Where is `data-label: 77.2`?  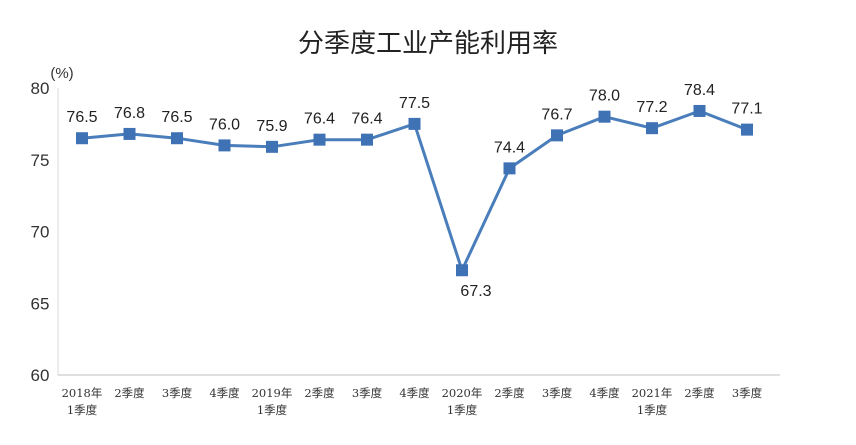
data-label: 77.2 is located at coordinates (651, 107).